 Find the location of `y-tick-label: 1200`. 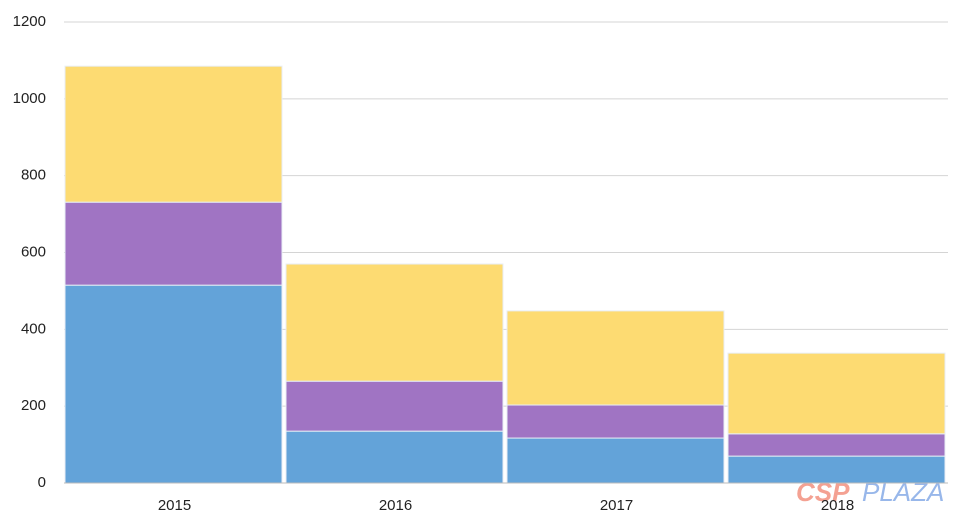

y-tick-label: 1200 is located at coordinates (29, 21).